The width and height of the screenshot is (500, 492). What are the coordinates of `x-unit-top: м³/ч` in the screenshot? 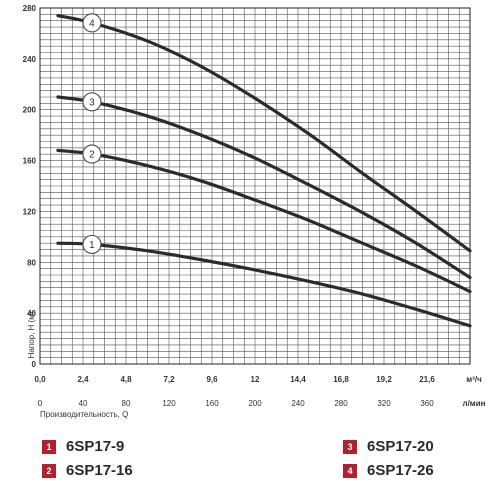 It's located at (474, 379).